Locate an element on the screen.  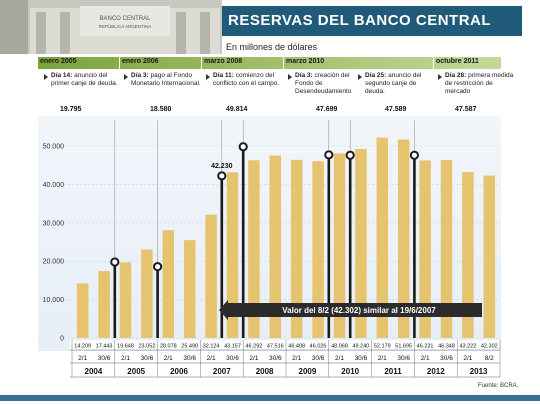
timeline-date: enero 2005 is located at coordinates (58, 61).